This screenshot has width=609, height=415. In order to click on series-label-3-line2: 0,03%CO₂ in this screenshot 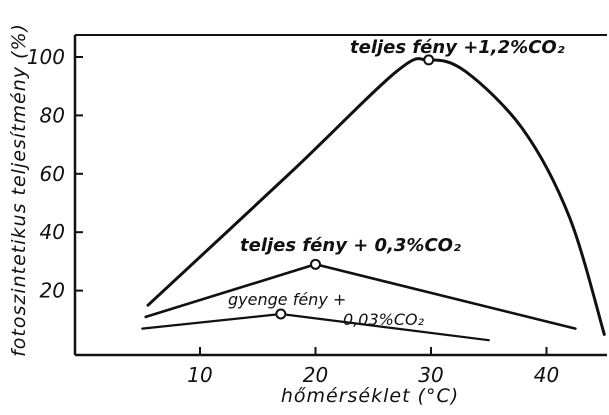, I will do `click(384, 319)`.